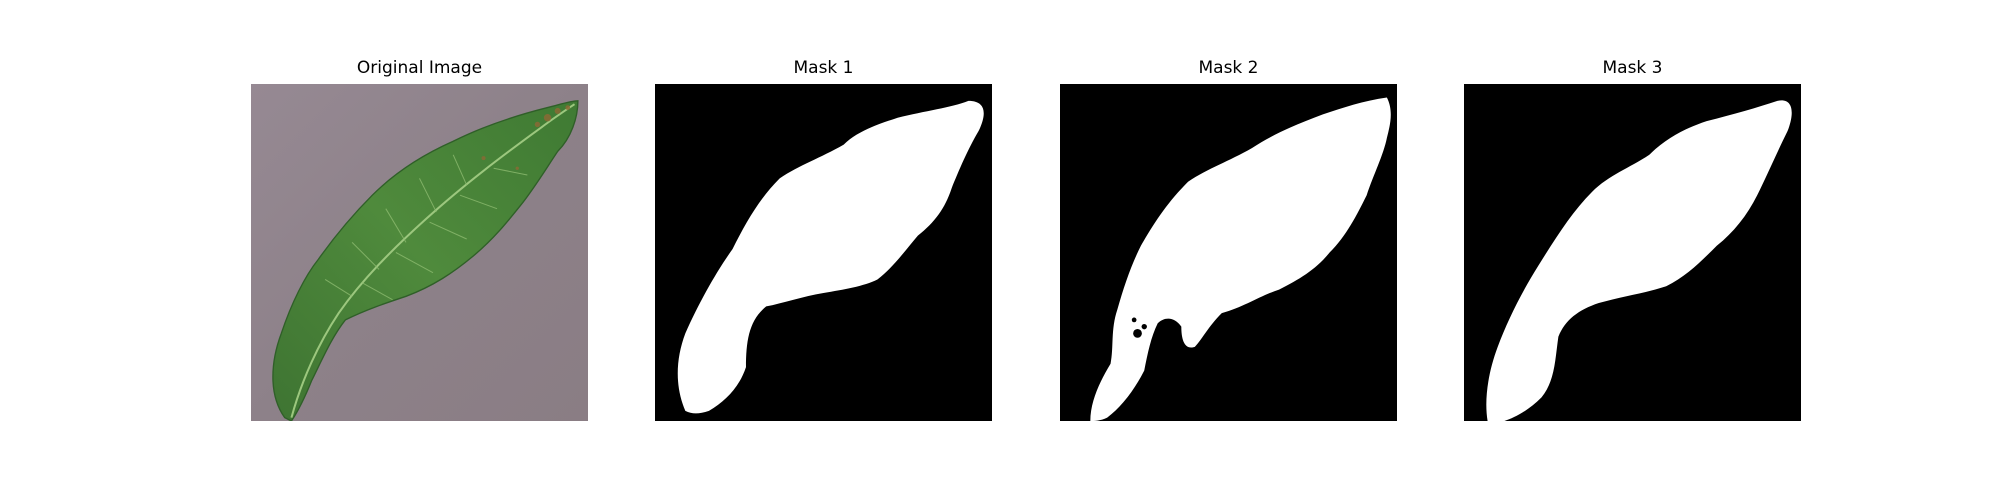  I want to click on leaf-midrib, so click(433, 260).